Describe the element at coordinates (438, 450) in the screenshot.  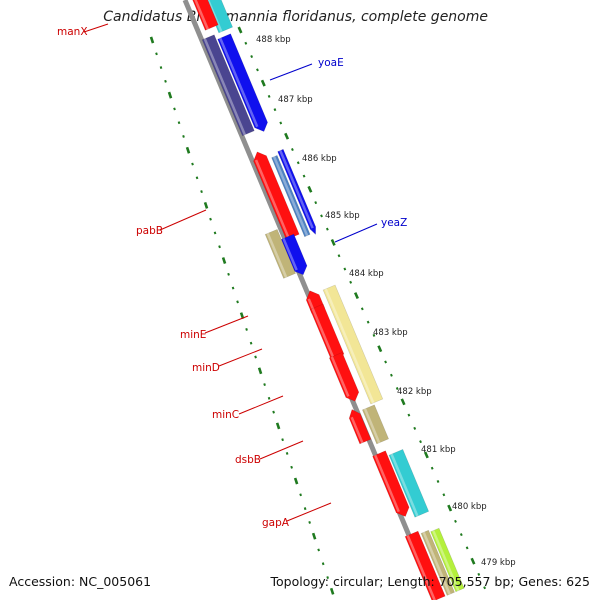
I see `kbp-label-481: 481 kbp` at that location.